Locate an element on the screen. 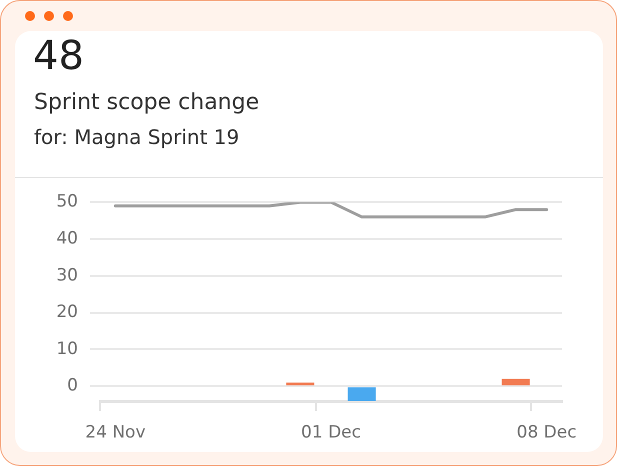 This screenshot has height=467, width=618. chart-title: Sprint scope change is located at coordinates (147, 103).